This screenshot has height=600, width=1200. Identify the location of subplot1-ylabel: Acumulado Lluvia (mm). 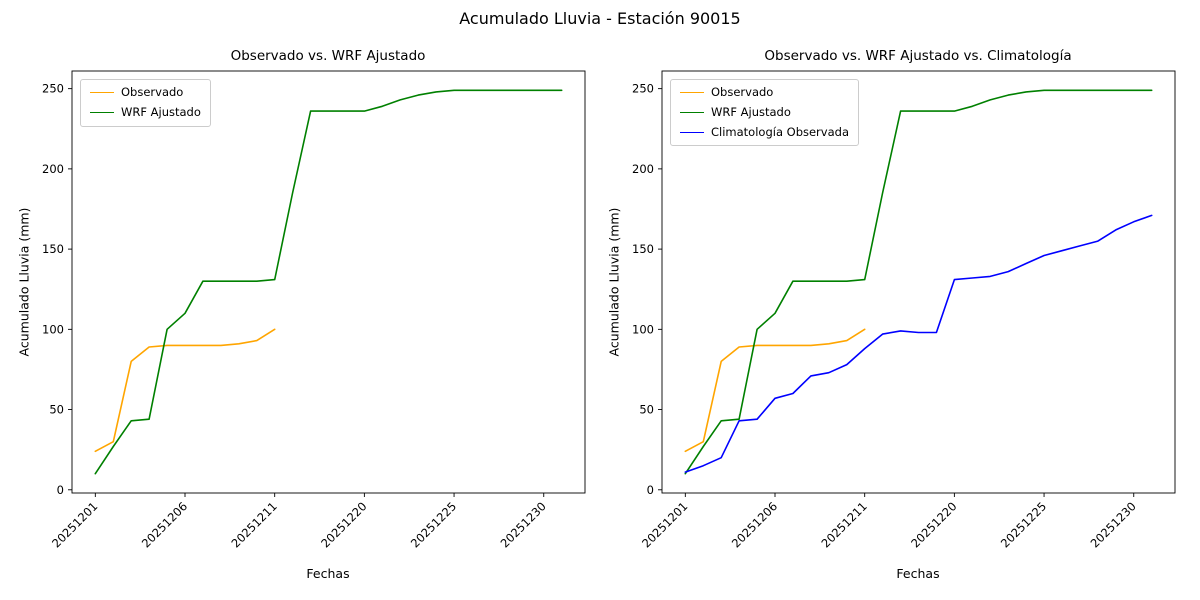
(24, 282).